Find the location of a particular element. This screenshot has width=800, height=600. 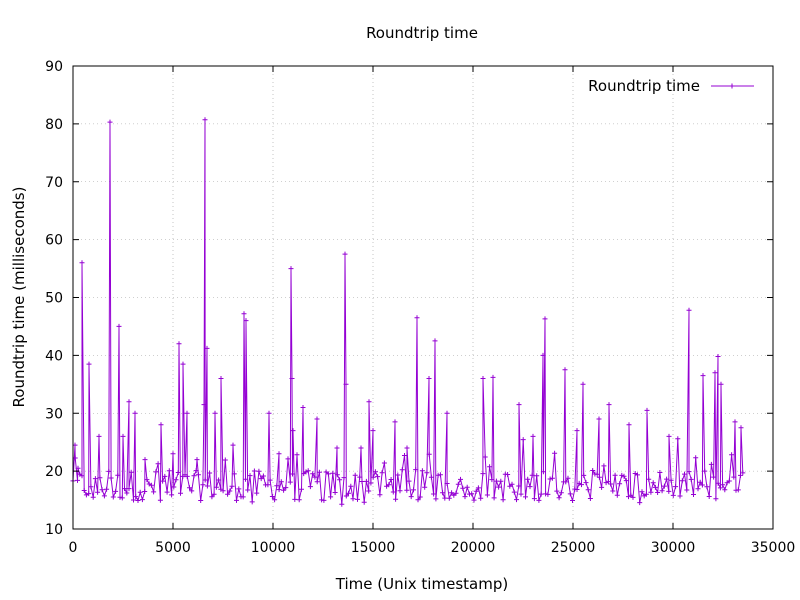

y-axis-label: Roundtrip time (milliseconds) is located at coordinates (19, 297).